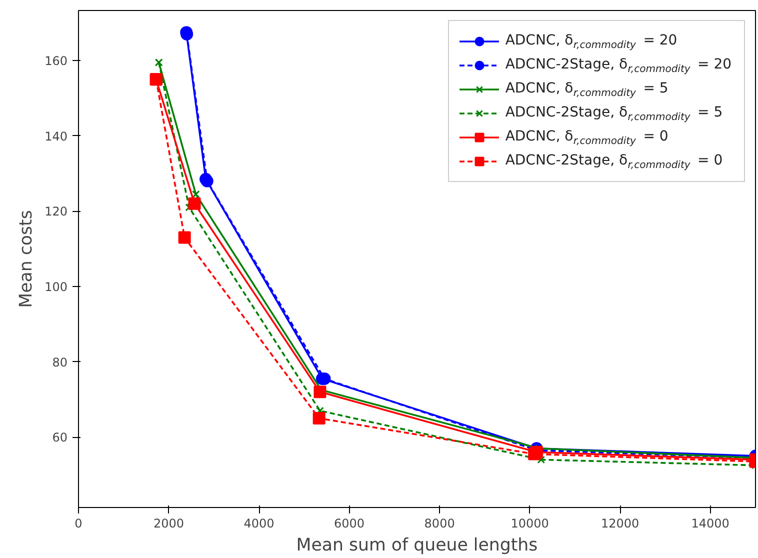  Describe the element at coordinates (60, 437) in the screenshot. I see `y-tick-label: 60` at that location.